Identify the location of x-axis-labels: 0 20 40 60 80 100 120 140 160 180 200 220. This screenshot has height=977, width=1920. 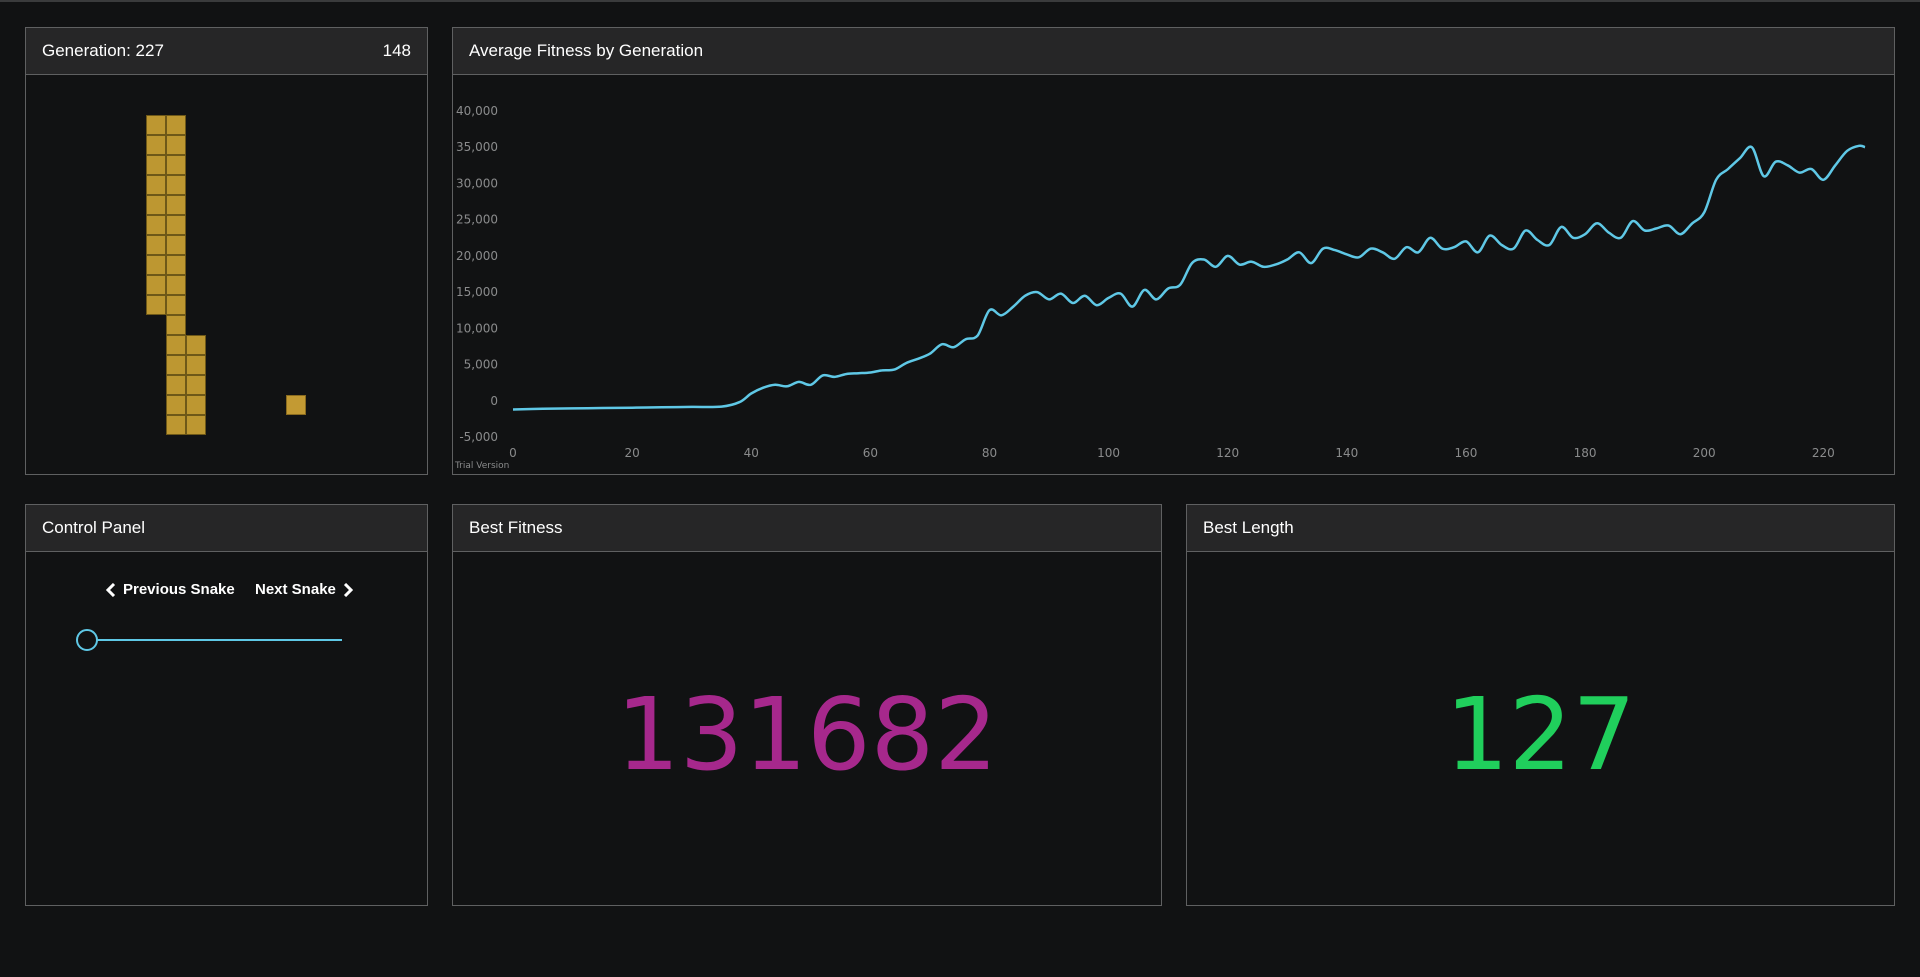
(1172, 453).